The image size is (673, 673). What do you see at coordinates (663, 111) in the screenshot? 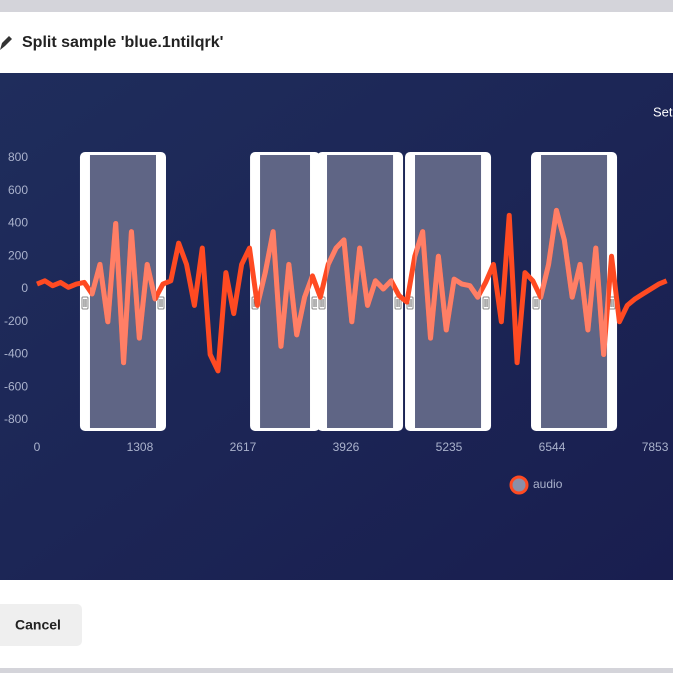
I see `corner-text: Set` at bounding box center [663, 111].